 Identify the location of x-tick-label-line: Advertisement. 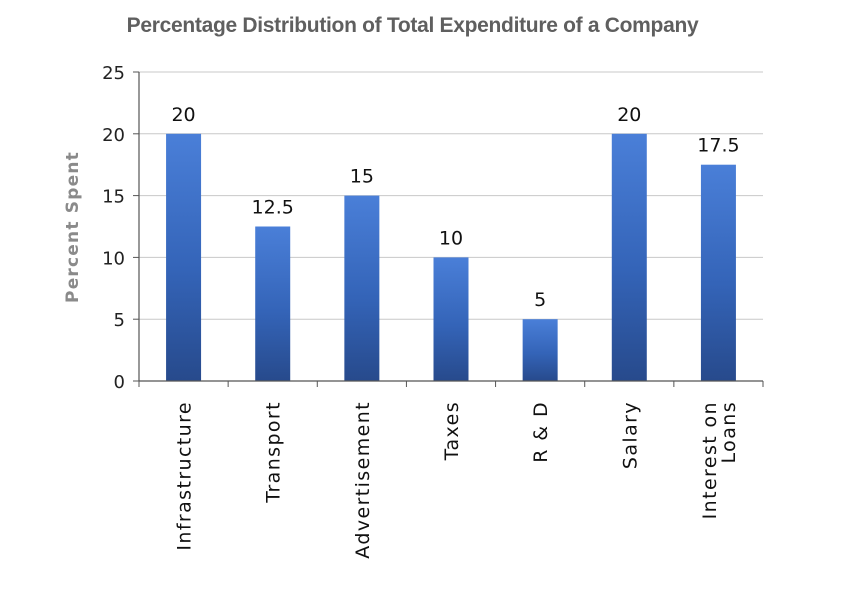
(363, 480).